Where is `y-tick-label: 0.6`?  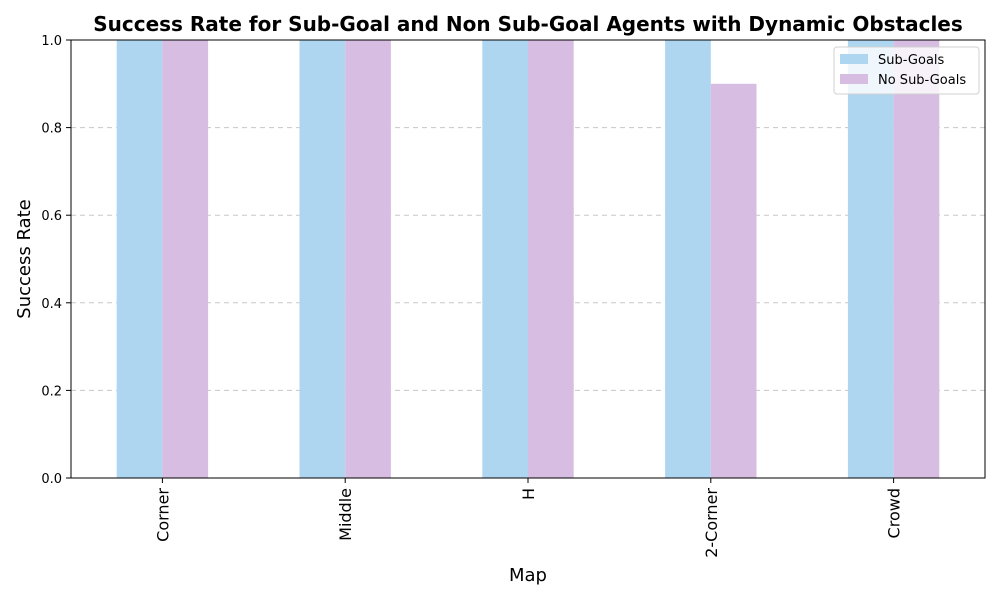 y-tick-label: 0.6 is located at coordinates (51, 216).